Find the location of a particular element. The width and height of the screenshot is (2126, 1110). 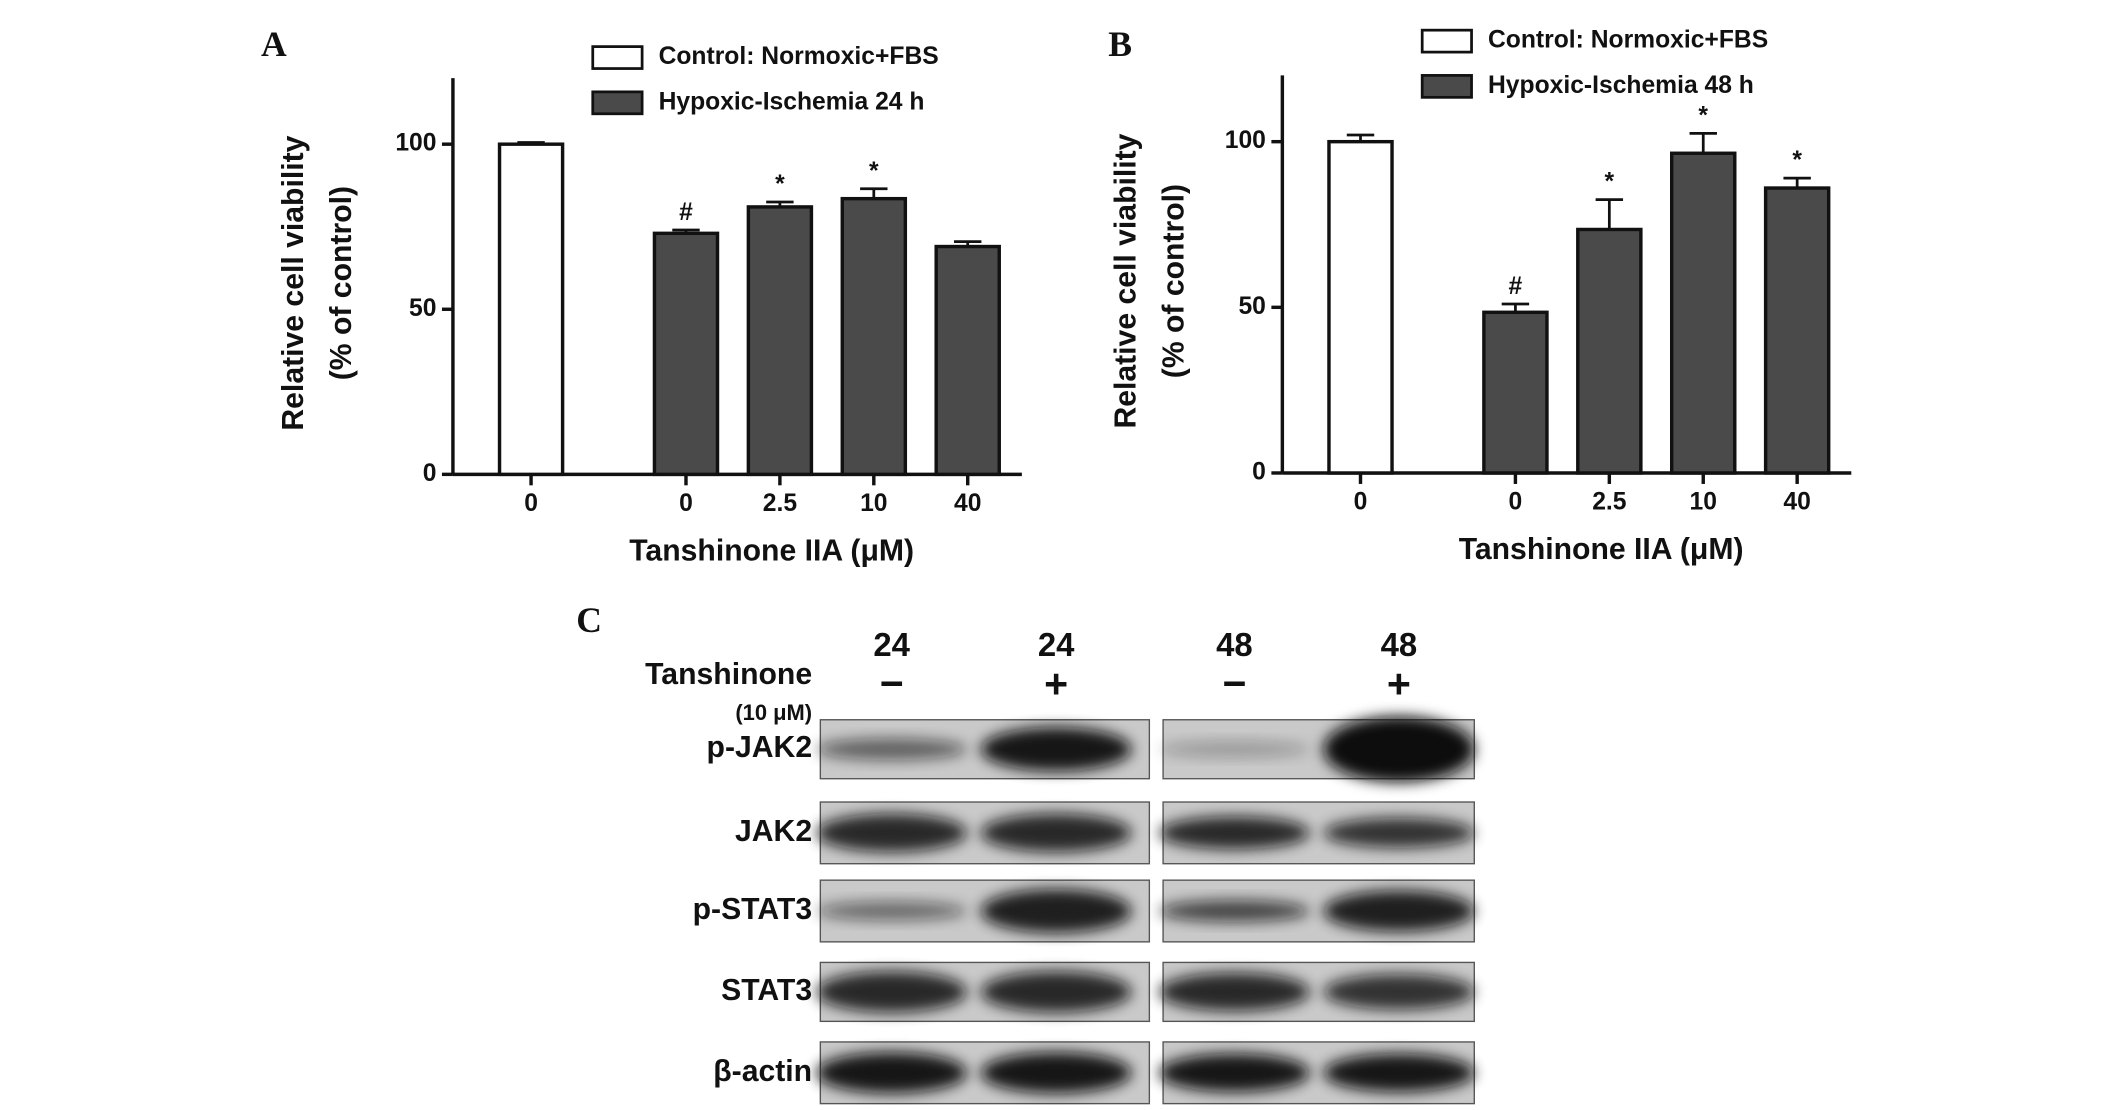

panel-label: B is located at coordinates (1120, 44).